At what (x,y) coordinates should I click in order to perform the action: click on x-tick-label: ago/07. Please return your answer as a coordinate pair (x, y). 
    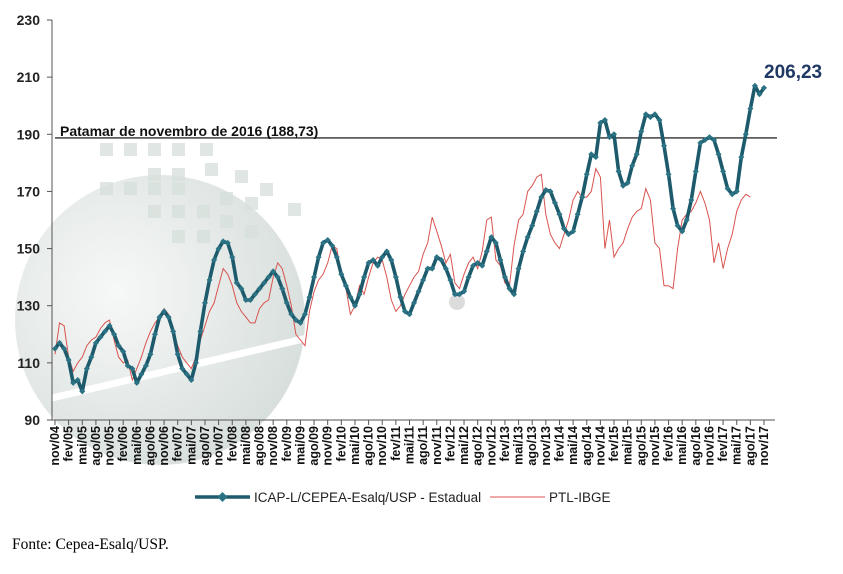
    Looking at the image, I should click on (205, 446).